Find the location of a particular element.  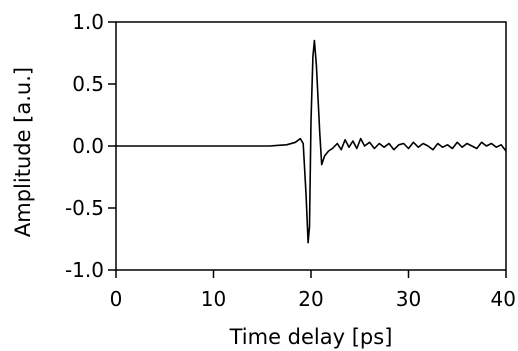

y-tick-label: -0.5 is located at coordinates (84, 208).